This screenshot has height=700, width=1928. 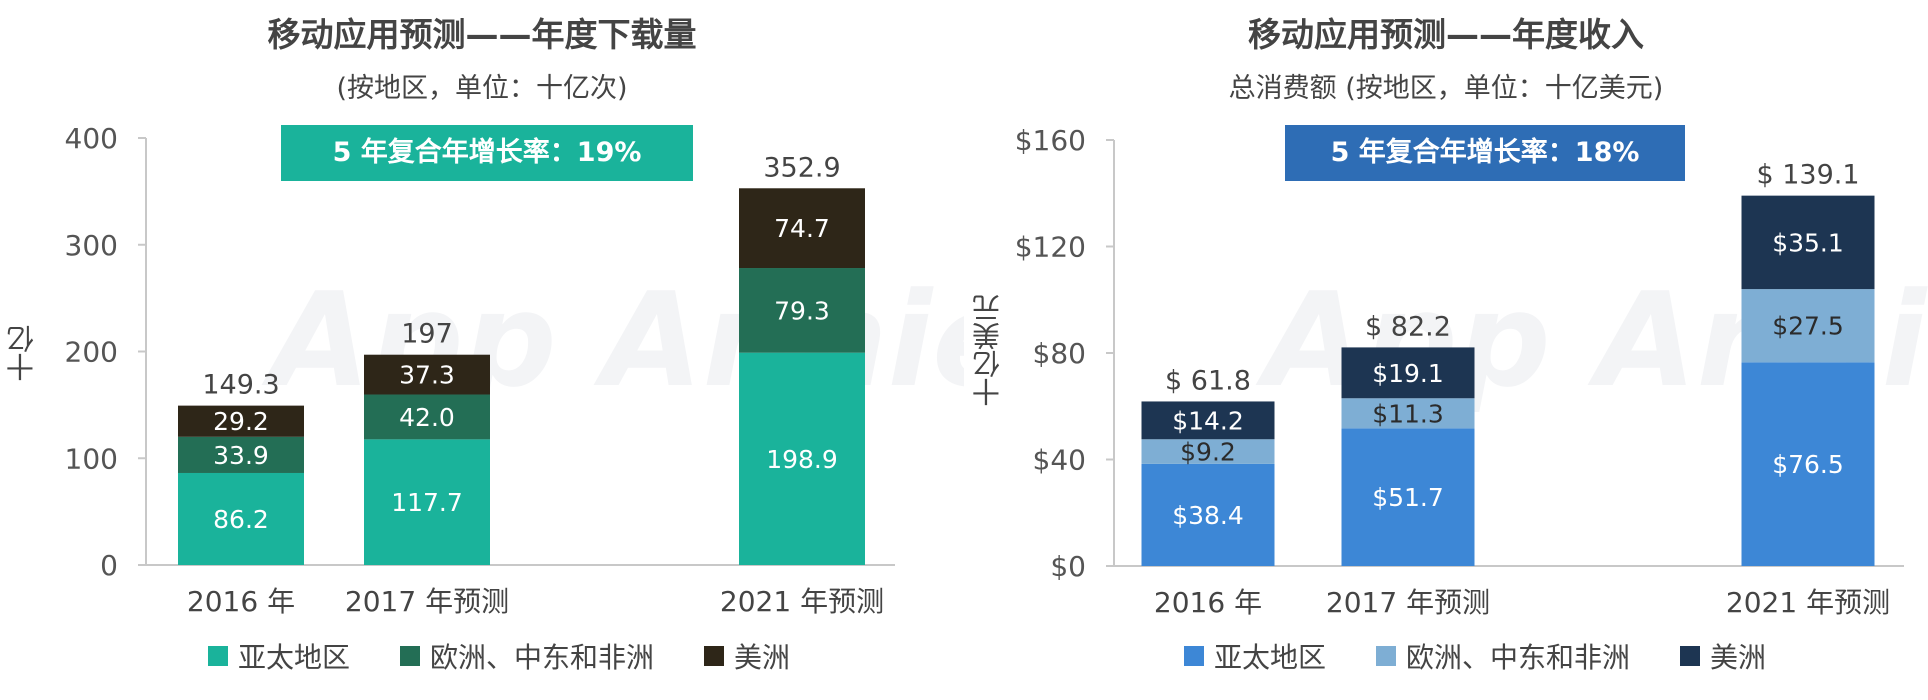 I want to click on chart-title: 移动应用预测——年度下载量, so click(x=482, y=34).